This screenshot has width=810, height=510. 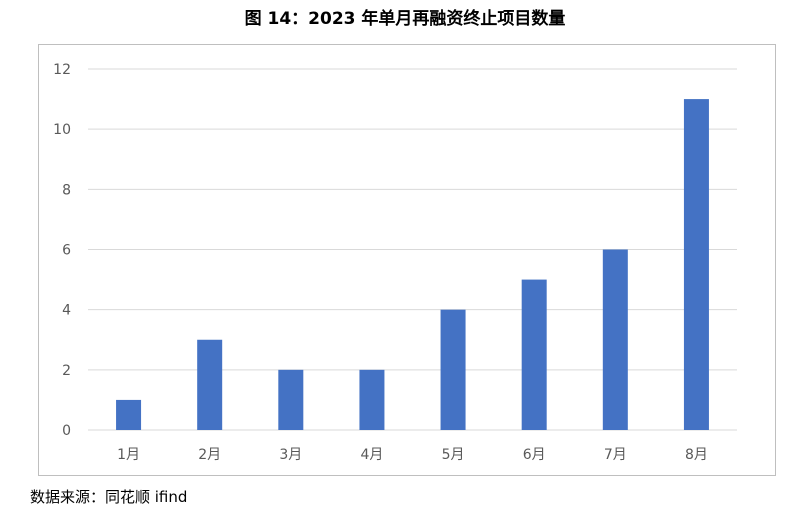 What do you see at coordinates (66, 190) in the screenshot?
I see `y-tick-label: 8` at bounding box center [66, 190].